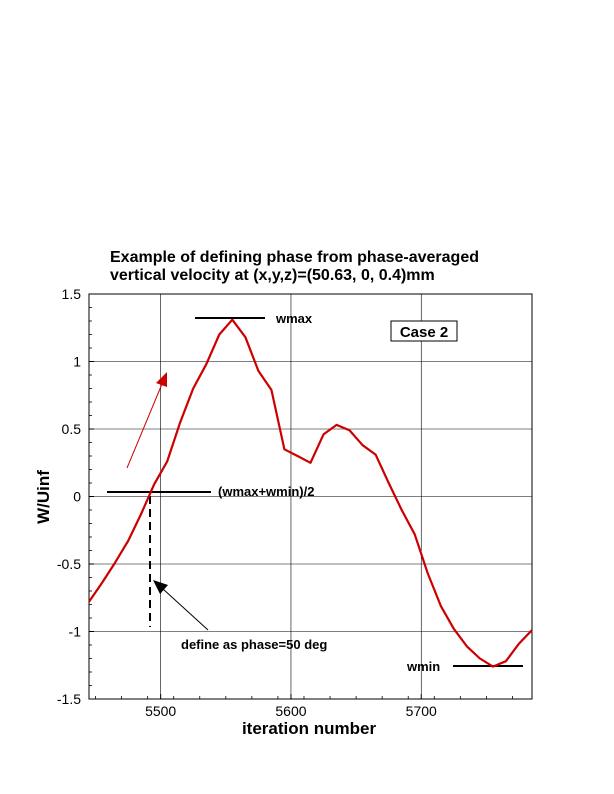 This screenshot has width=614, height=794. Describe the element at coordinates (309, 728) in the screenshot. I see `x-axis-label: iteration number` at that location.